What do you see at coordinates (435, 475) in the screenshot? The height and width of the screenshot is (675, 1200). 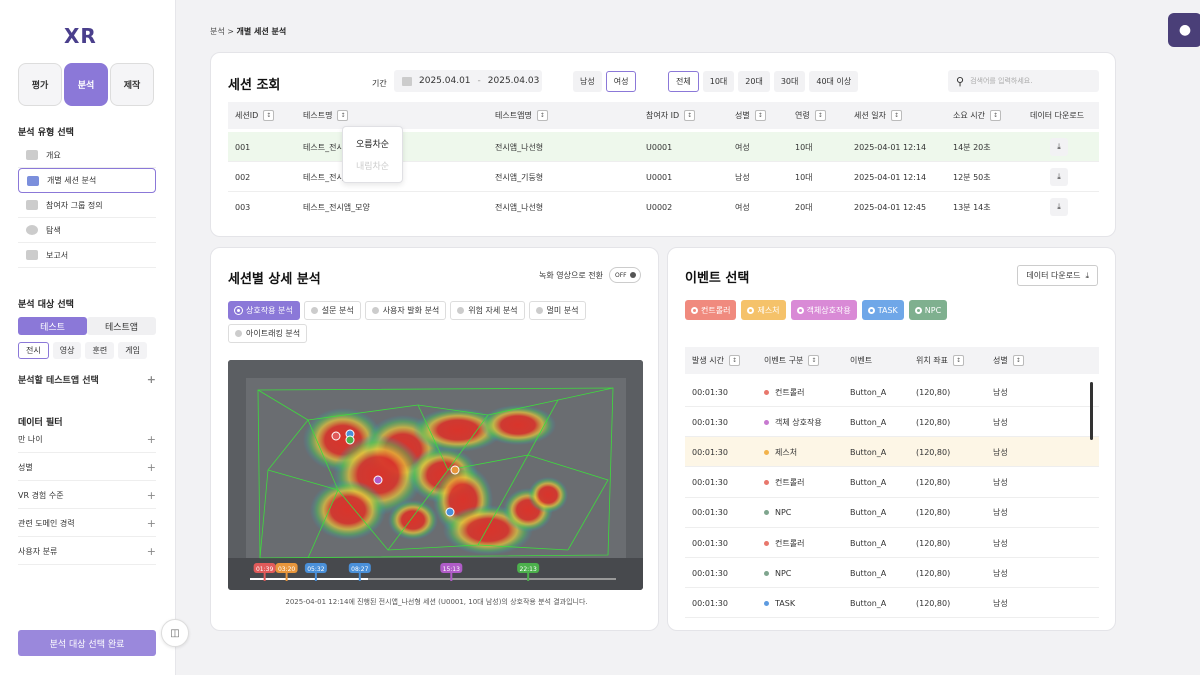 I see `interaction-heatmap: 01:39 03:20 05:32 08:27 15:13 22:13` at bounding box center [435, 475].